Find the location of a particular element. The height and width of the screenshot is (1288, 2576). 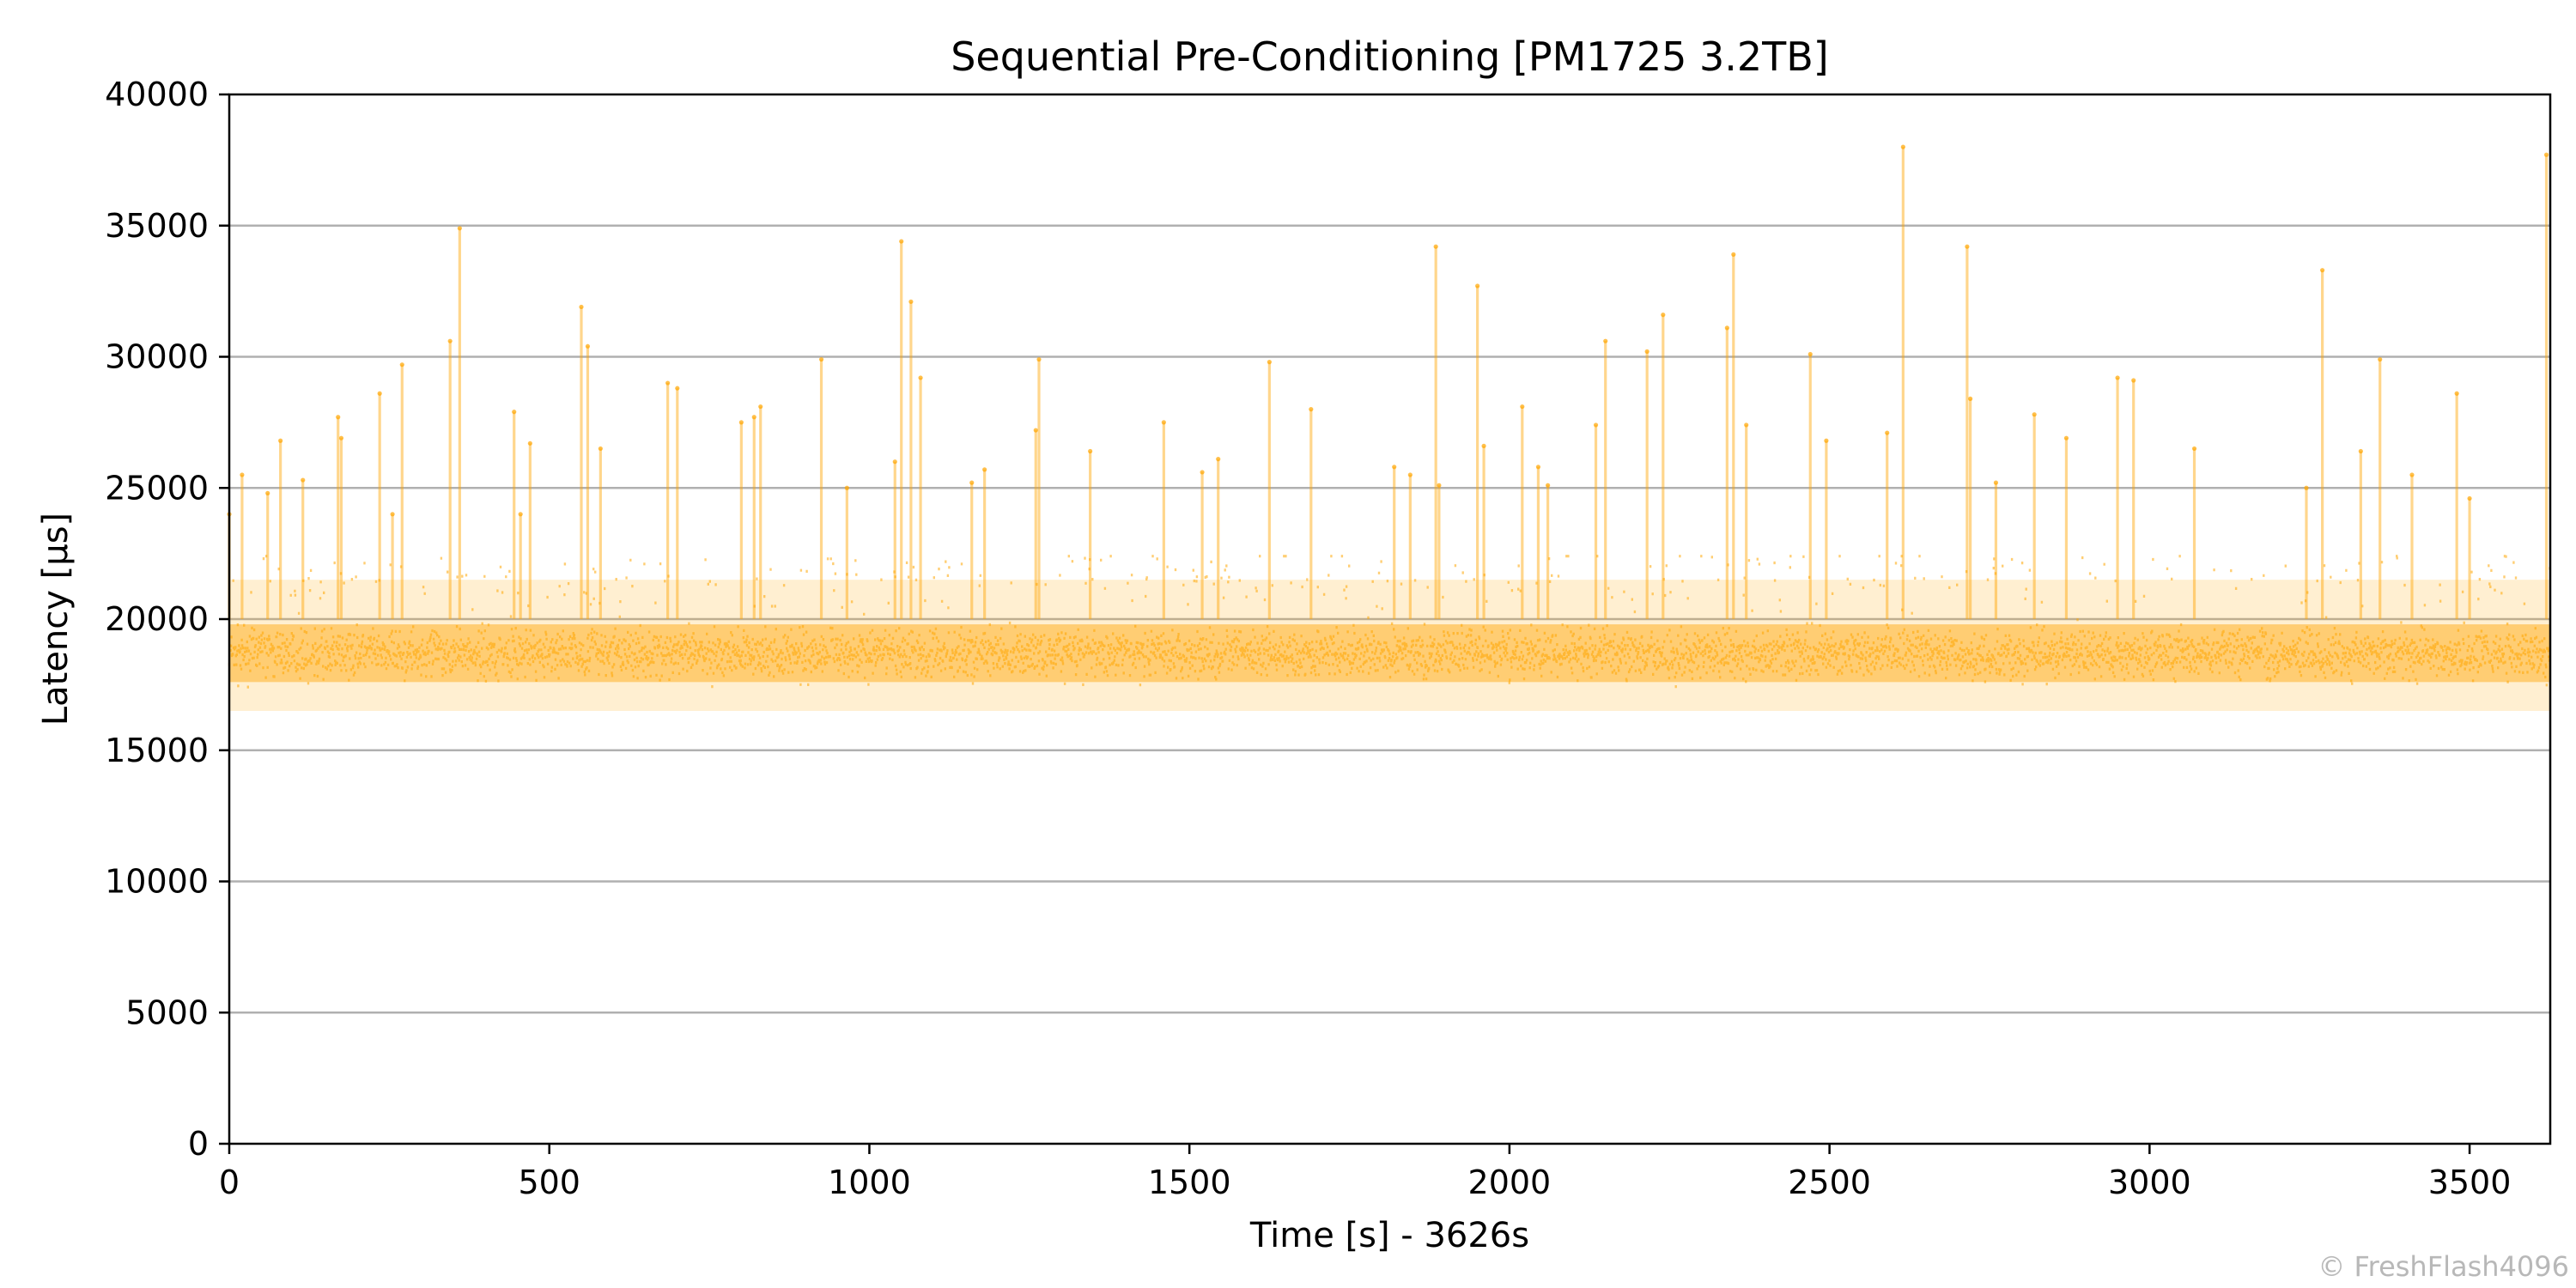

y-axis-ticks: 0 5000 10000 15000 20000 25000 30000 35000 40000 is located at coordinates (167, 619).